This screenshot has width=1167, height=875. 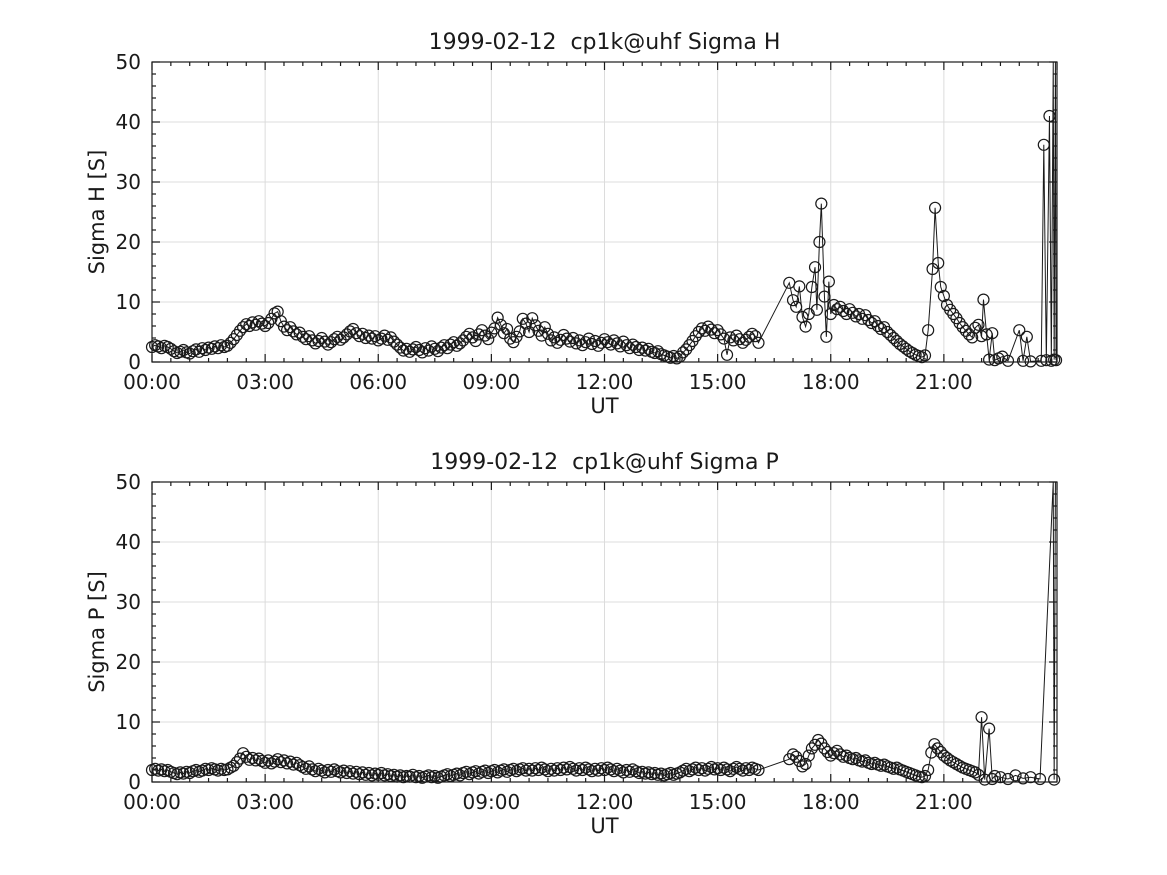 What do you see at coordinates (604, 462) in the screenshot?
I see `sigma-p-plot-title: 1999-02-12 cp1k@uhf Sigma P` at bounding box center [604, 462].